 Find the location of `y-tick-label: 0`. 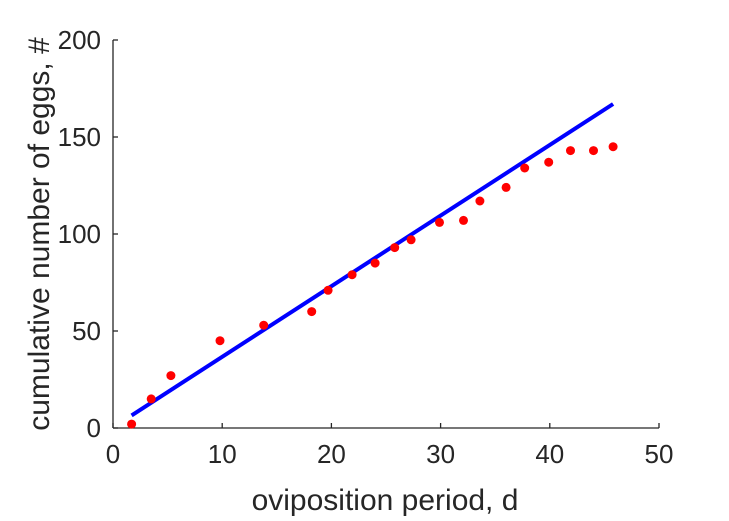

y-tick-label: 0 is located at coordinates (94, 428).